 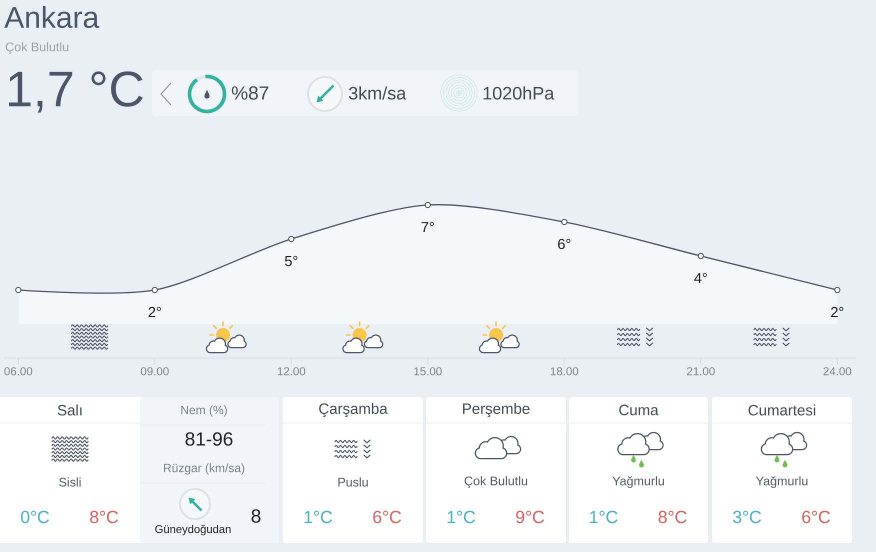 What do you see at coordinates (377, 93) in the screenshot?
I see `text: 3km/sa` at bounding box center [377, 93].